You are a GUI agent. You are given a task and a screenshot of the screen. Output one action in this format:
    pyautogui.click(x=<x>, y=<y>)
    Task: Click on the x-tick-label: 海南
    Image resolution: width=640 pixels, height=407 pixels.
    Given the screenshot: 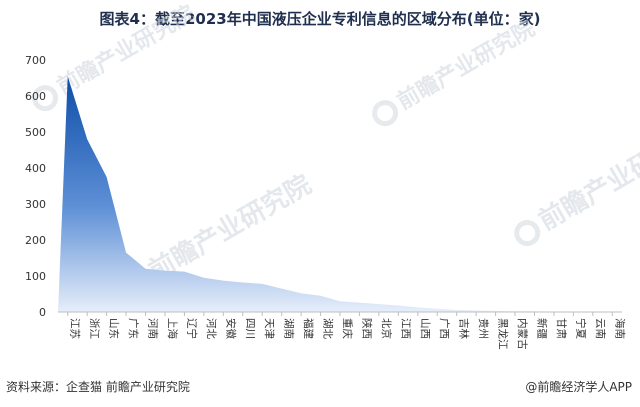 What is the action you would take?
    pyautogui.click(x=619, y=328)
    